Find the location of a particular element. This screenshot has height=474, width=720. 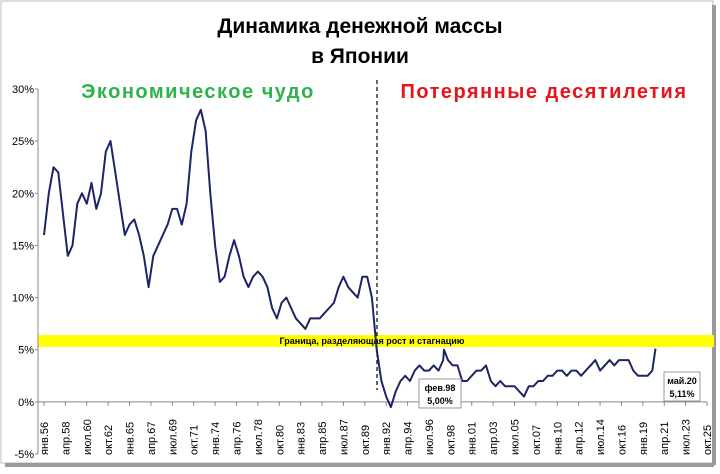

x-tick-label: апр.58 is located at coordinates (66, 438).